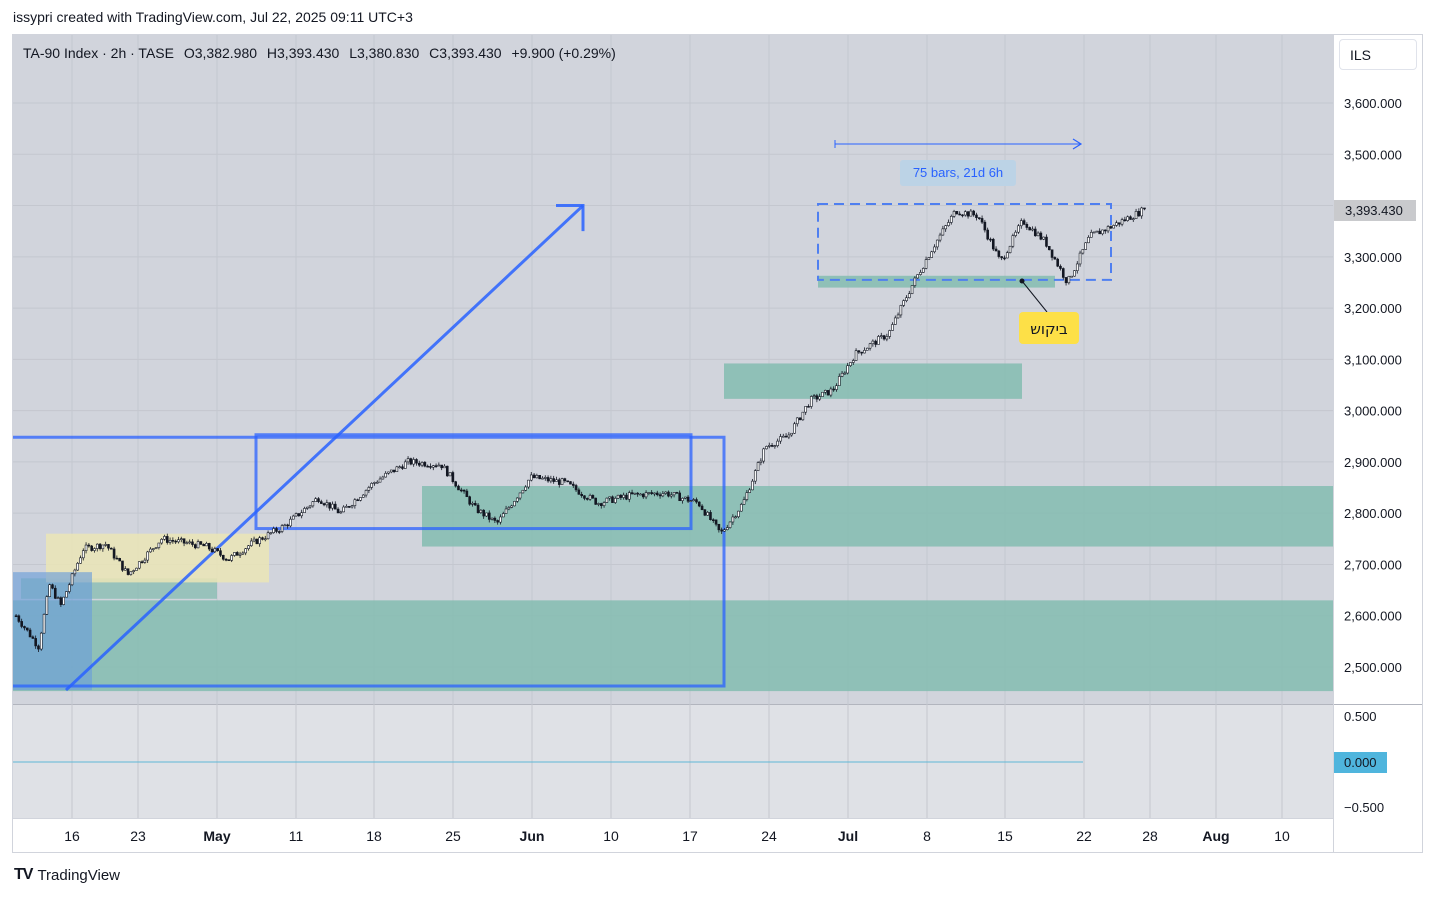  I want to click on time-tick-label: 25, so click(453, 836).